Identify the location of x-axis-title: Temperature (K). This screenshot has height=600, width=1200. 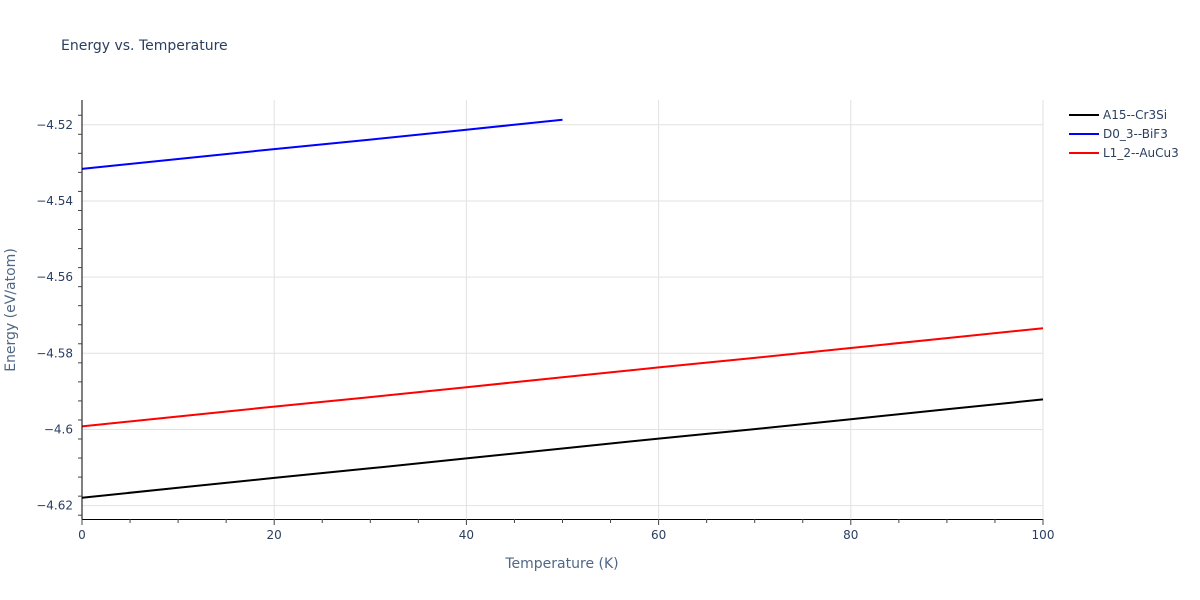
(561, 564).